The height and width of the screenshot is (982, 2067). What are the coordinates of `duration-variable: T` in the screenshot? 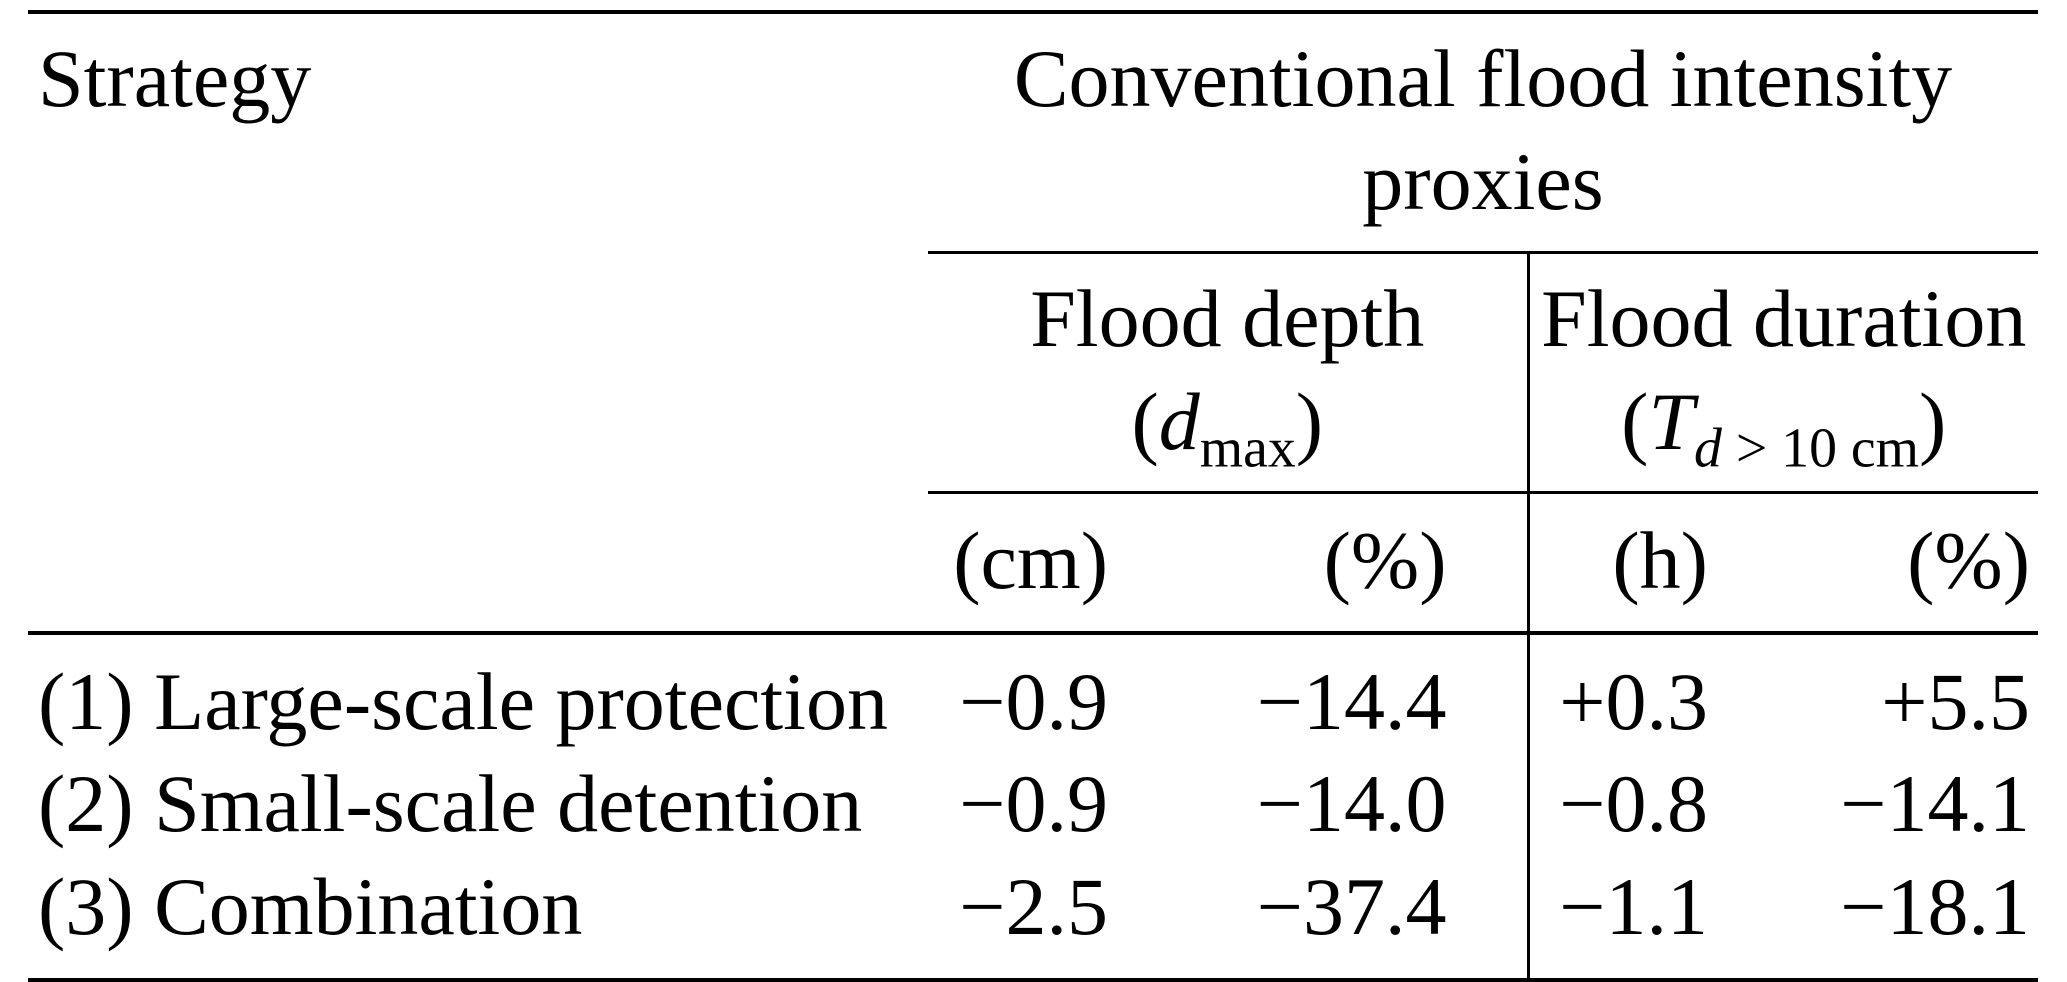 It's located at (1671, 421).